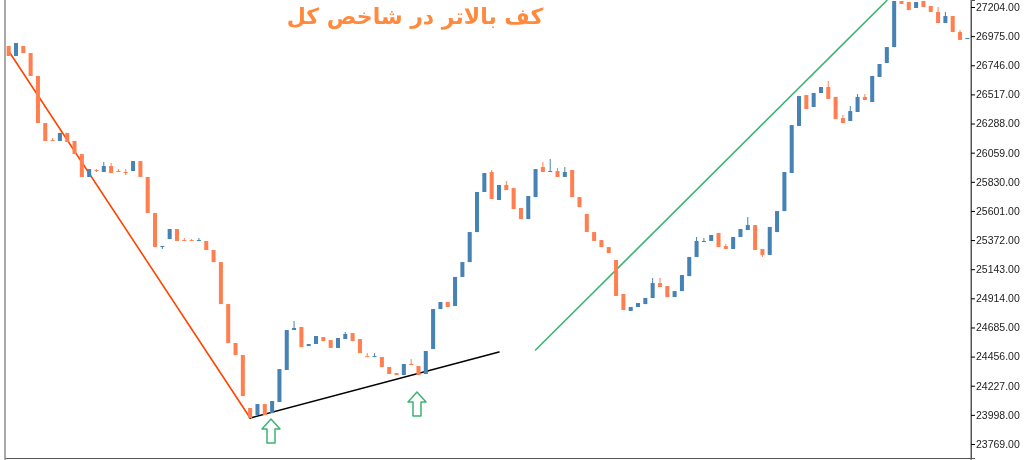  I want to click on y-tick-label: 26059.00, so click(998, 152).